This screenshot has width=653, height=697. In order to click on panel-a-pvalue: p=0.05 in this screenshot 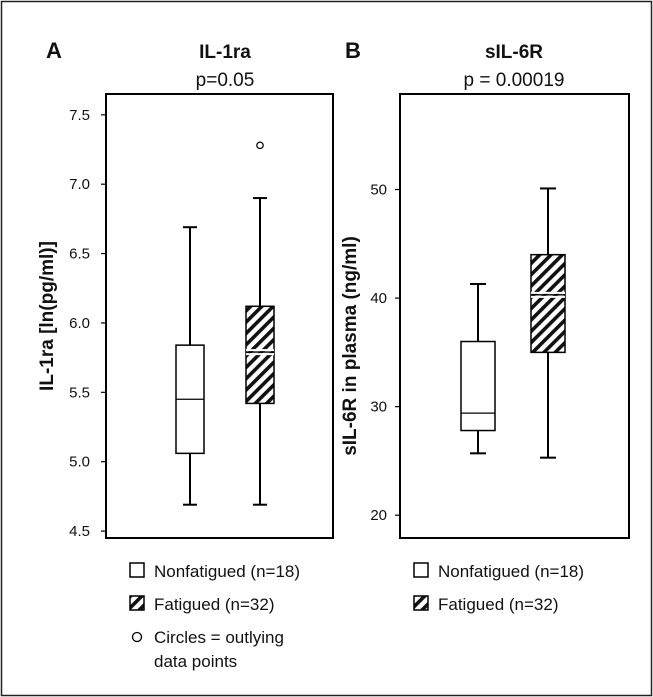, I will do `click(225, 80)`.